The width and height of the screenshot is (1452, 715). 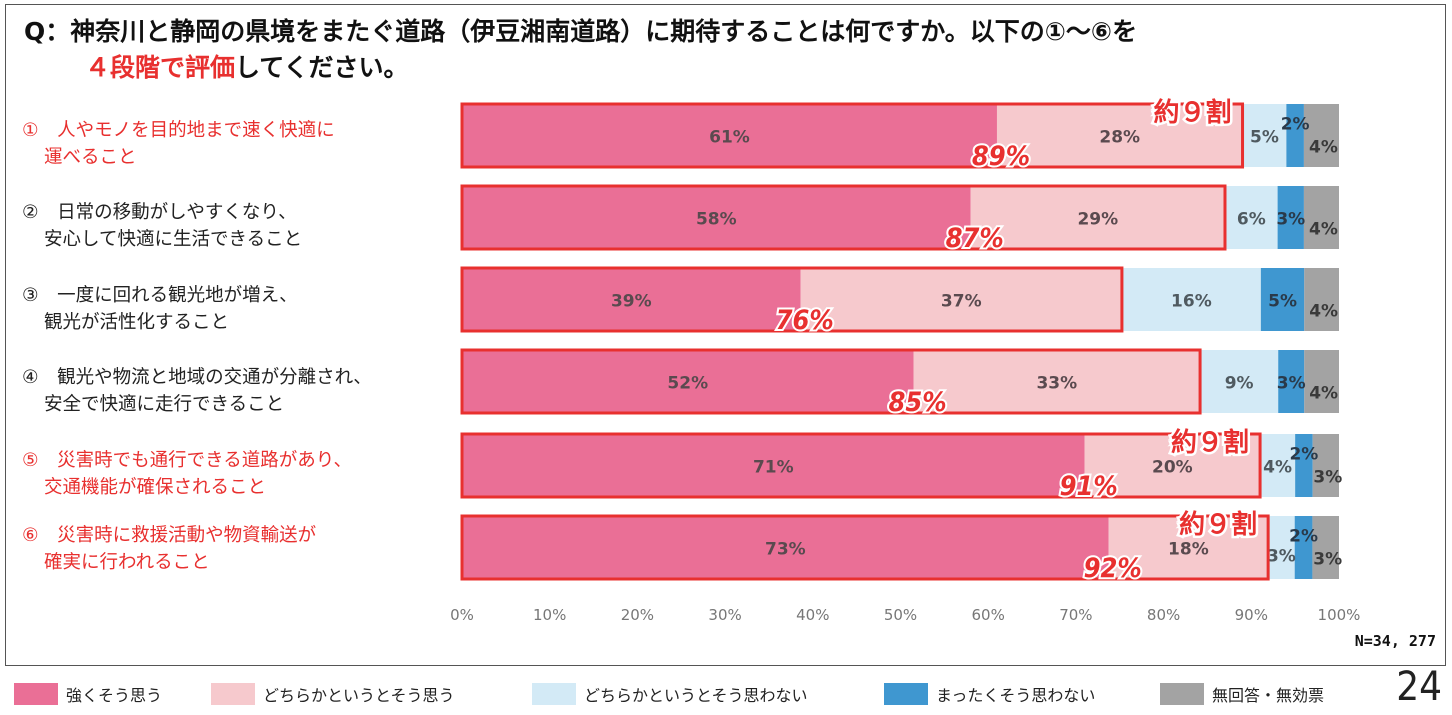 I want to click on question-label: ③ 一度に回れる観光地が増え、 観光が活性化すること, so click(x=160, y=309).